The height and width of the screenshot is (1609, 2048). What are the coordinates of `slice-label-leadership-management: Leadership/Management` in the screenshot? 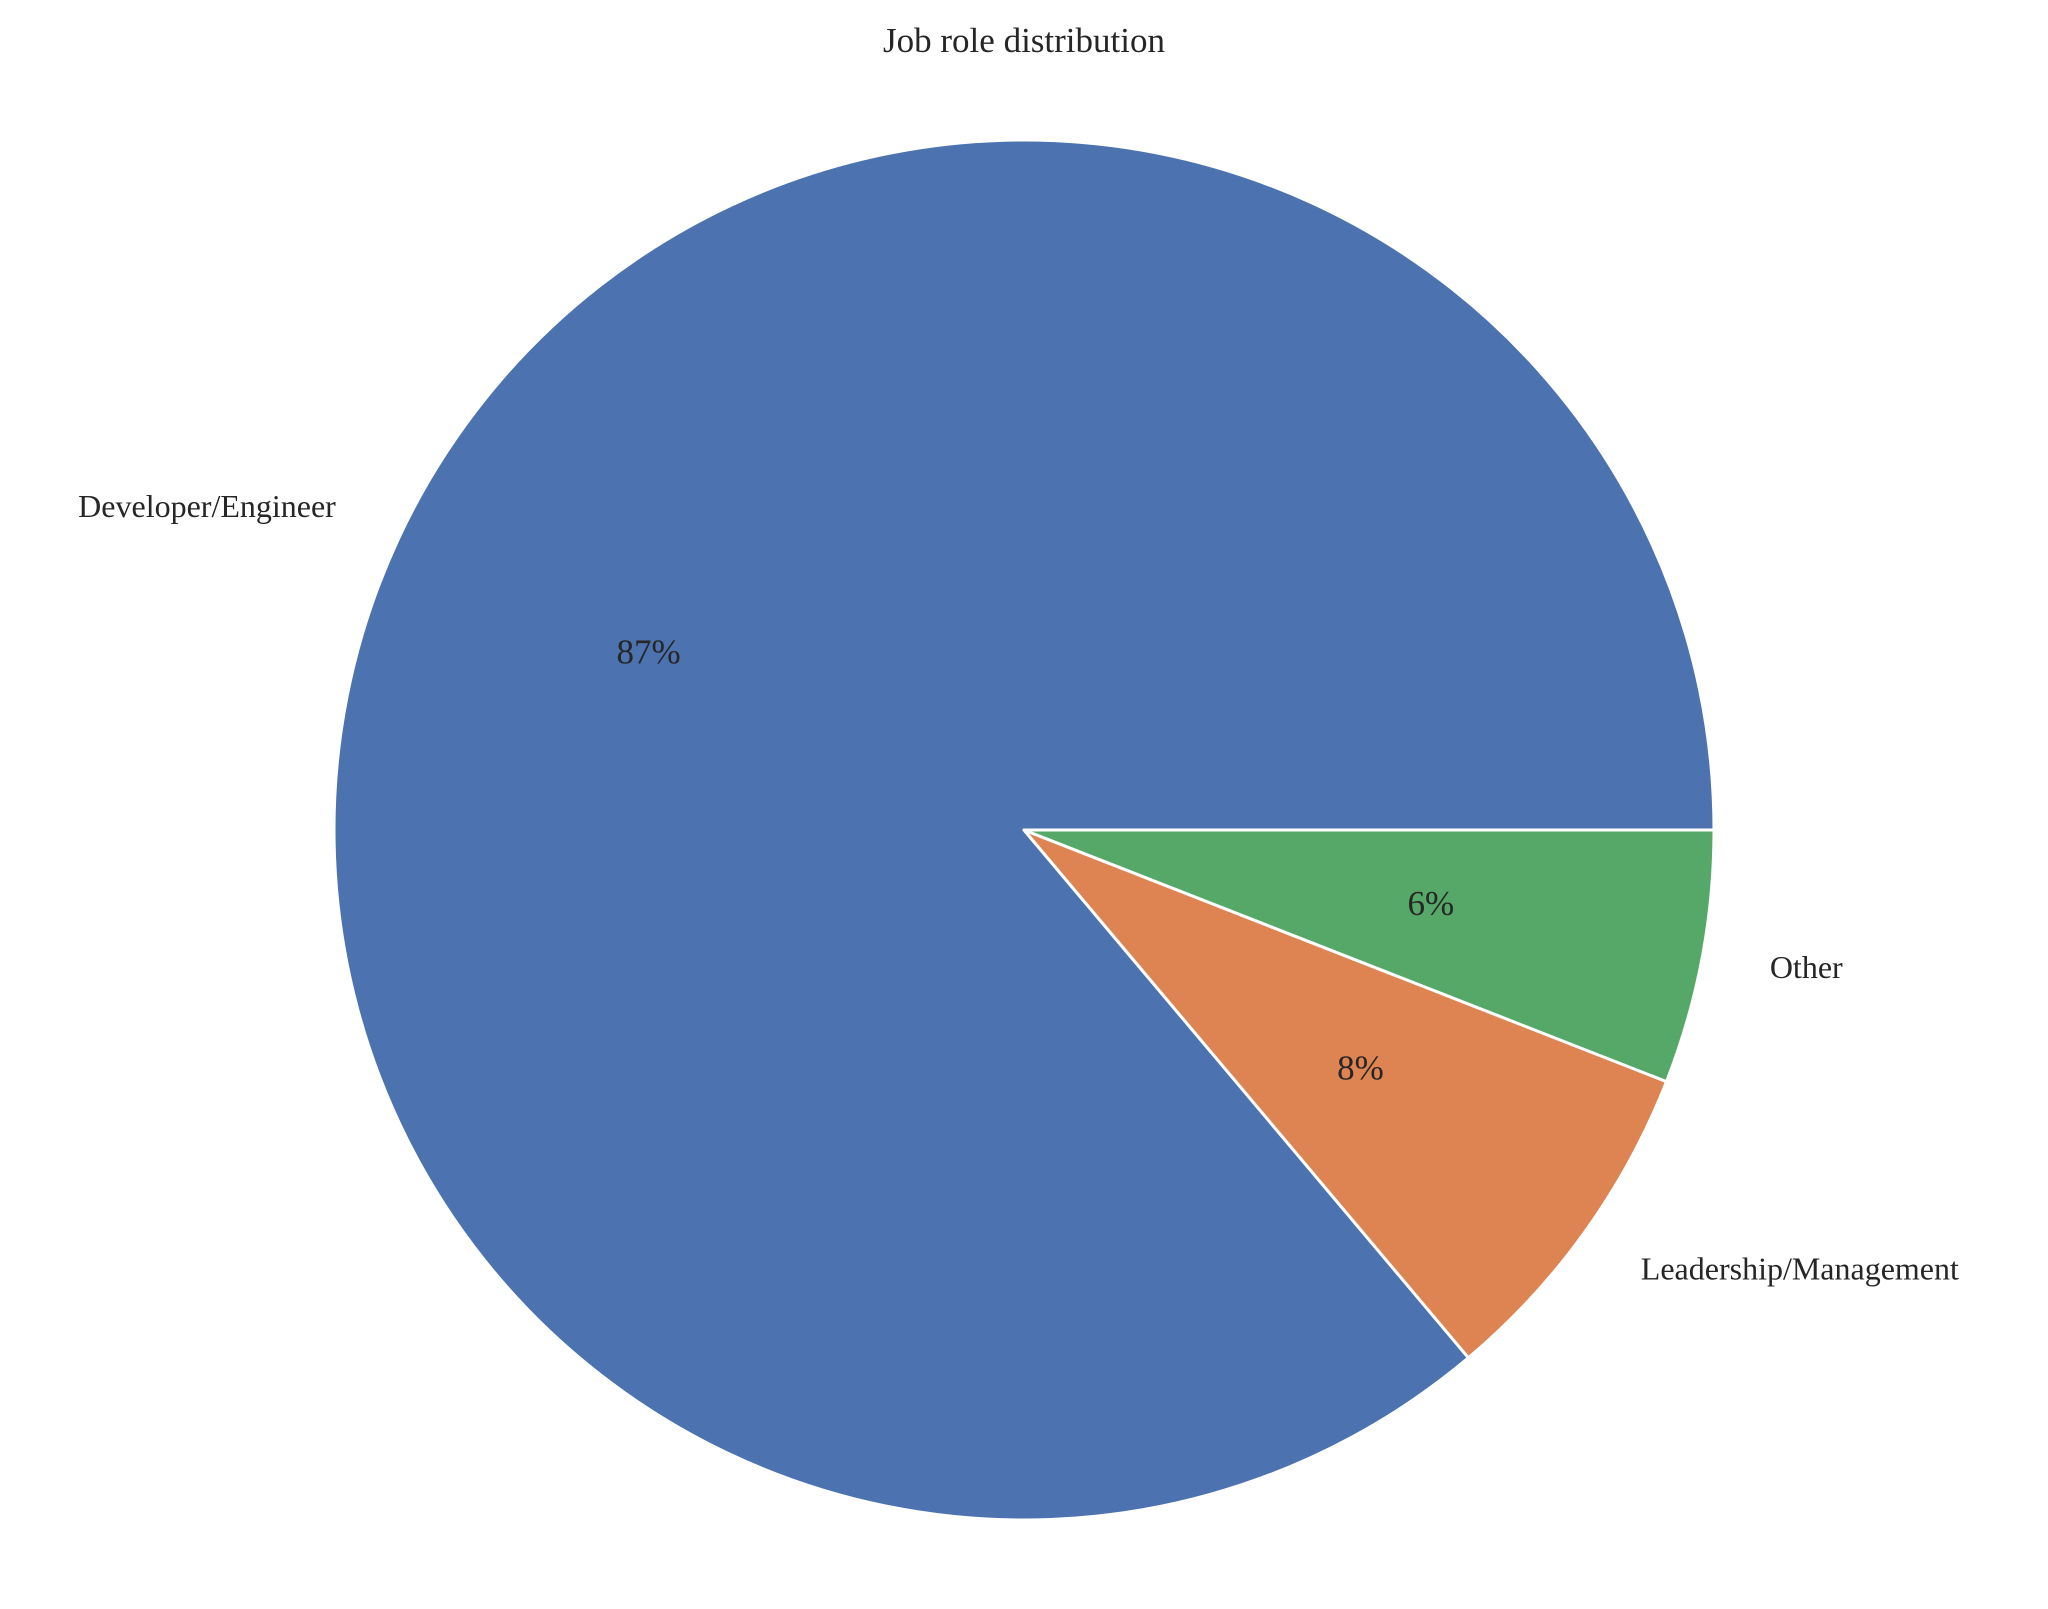 It's located at (1800, 1269).